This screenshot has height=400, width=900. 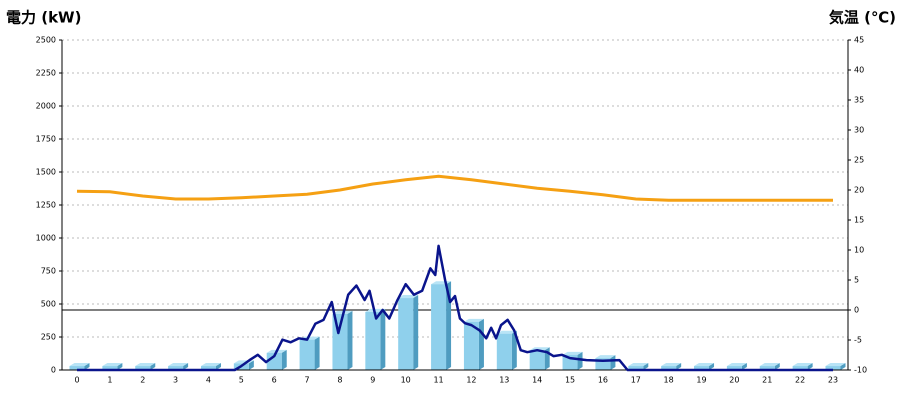 I want to click on y-axis-title: 電力 (kW), so click(x=43, y=18).